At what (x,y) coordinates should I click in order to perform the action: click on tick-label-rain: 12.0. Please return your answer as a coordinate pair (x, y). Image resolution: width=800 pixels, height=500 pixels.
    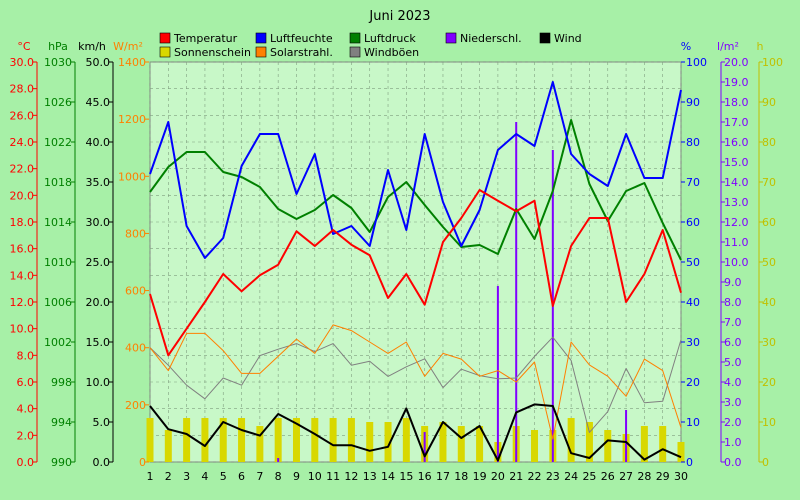
    Looking at the image, I should click on (736, 222).